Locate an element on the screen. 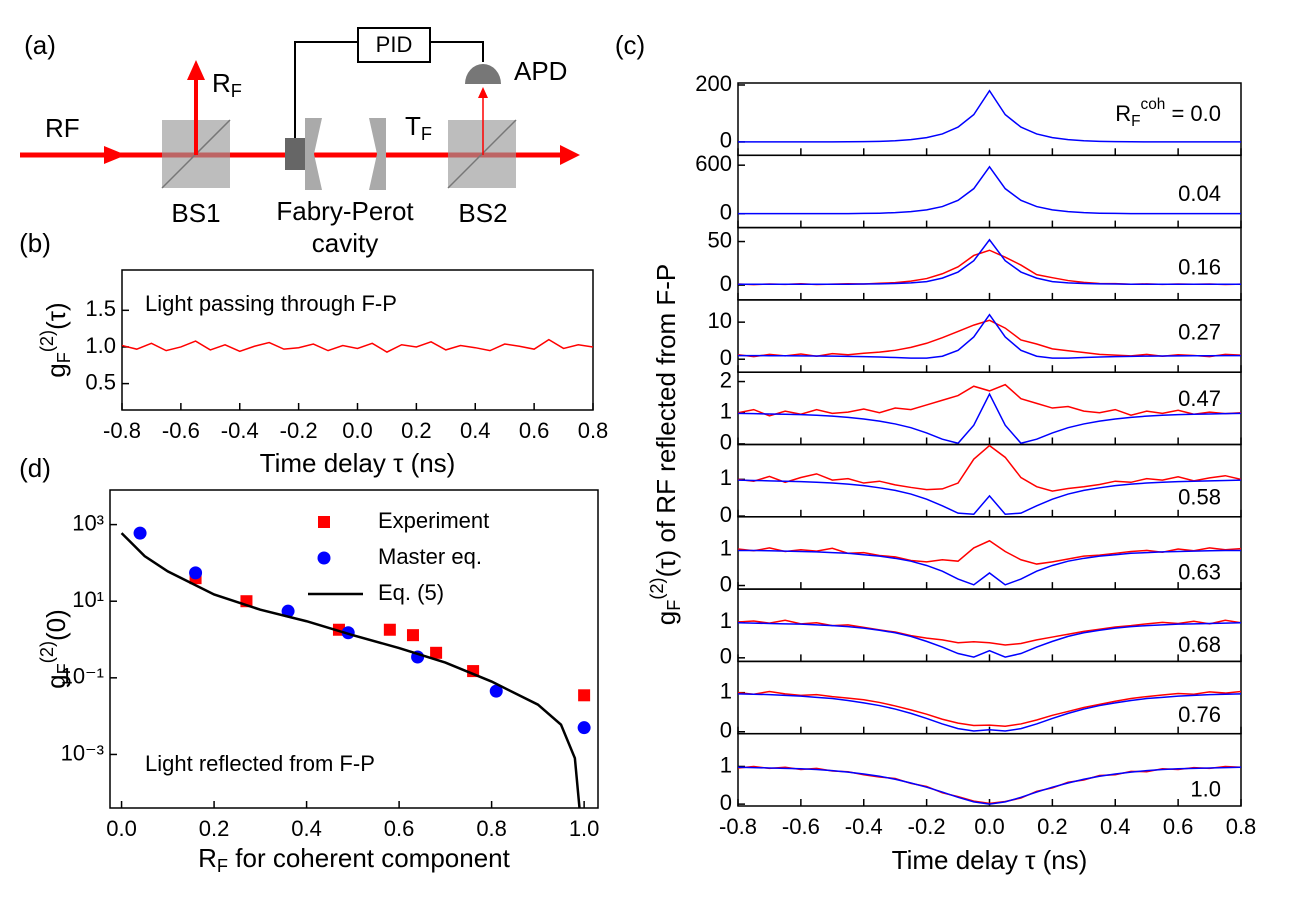 The width and height of the screenshot is (1312, 915). annotation: 0.04 is located at coordinates (1199, 193).